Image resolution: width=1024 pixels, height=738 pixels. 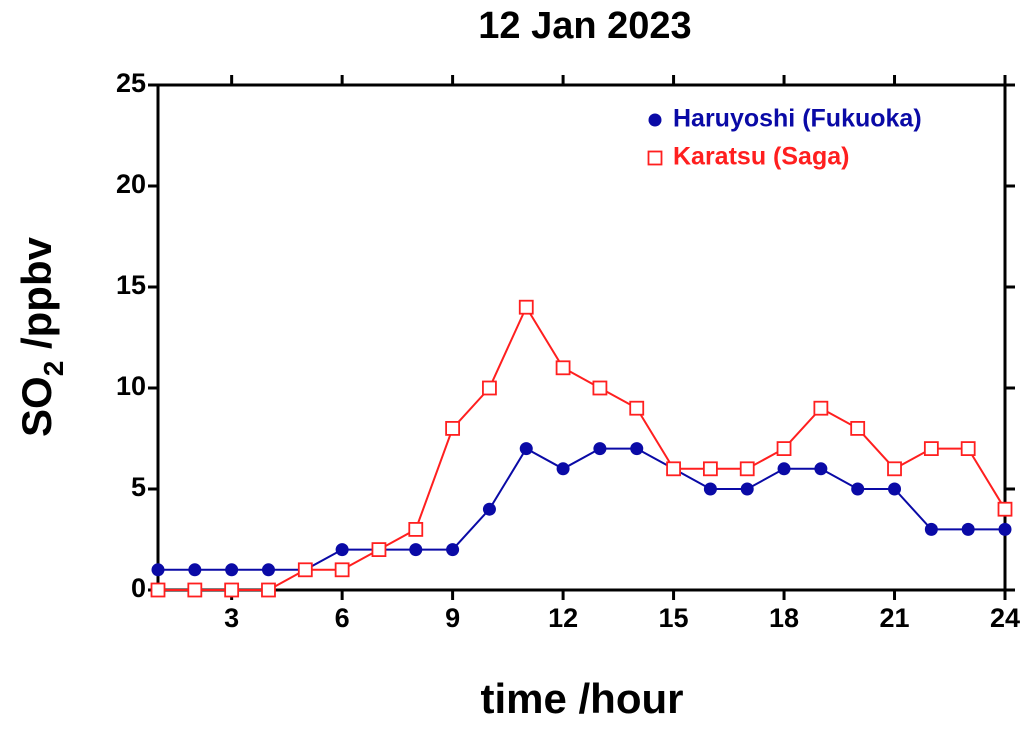 What do you see at coordinates (131, 184) in the screenshot?
I see `y-tick-label: 20` at bounding box center [131, 184].